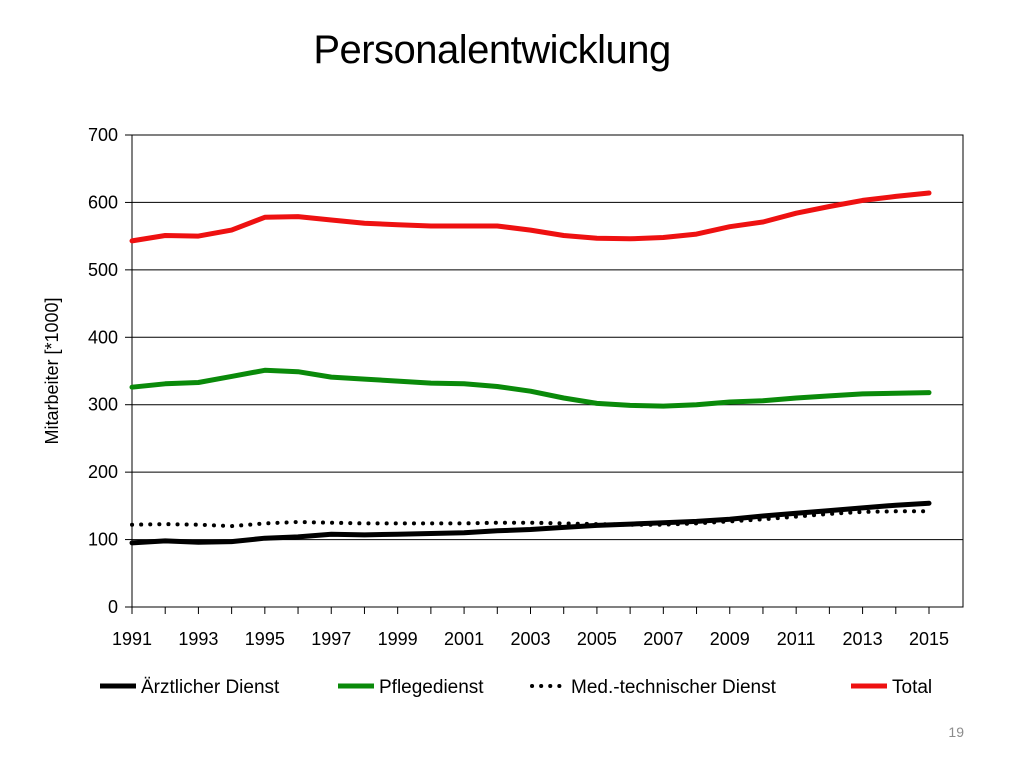  I want to click on x-tick-label: 2007, so click(663, 639).